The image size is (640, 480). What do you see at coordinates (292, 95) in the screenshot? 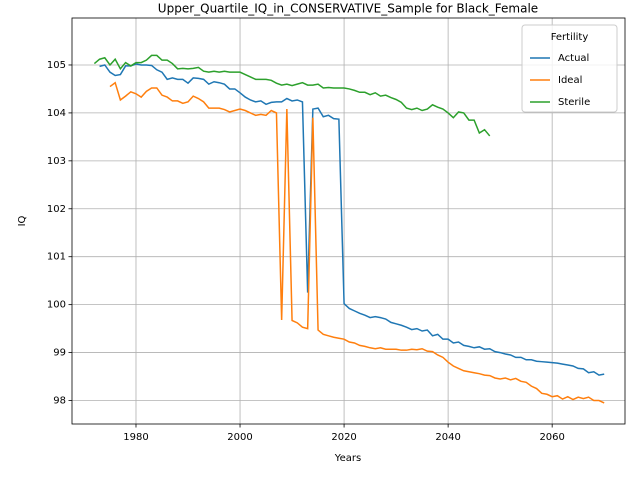
I see `series-line` at bounding box center [292, 95].